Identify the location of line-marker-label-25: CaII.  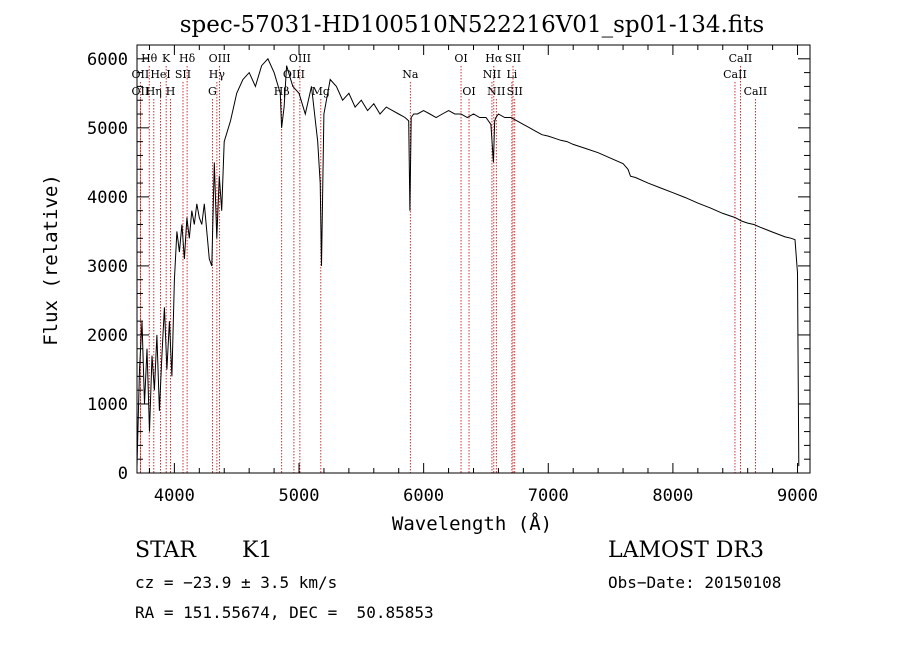
(741, 58).